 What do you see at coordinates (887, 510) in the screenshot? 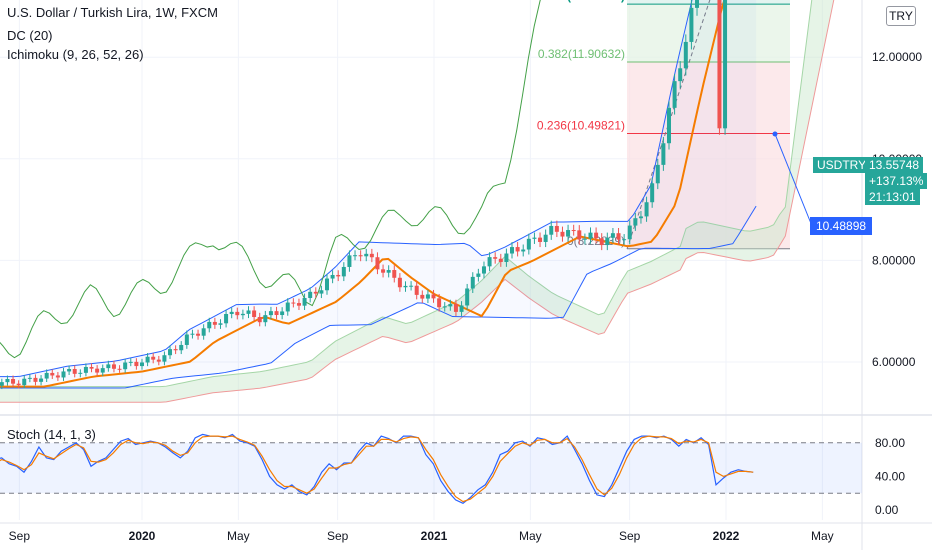
I see `stoch-tick-0: 0.00` at bounding box center [887, 510].